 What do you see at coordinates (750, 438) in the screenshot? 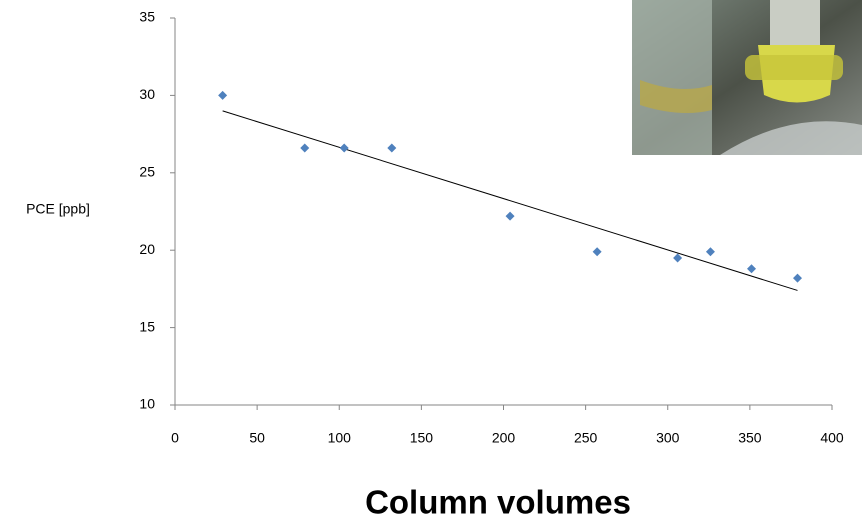
I see `x-tick-label: 350` at bounding box center [750, 438].